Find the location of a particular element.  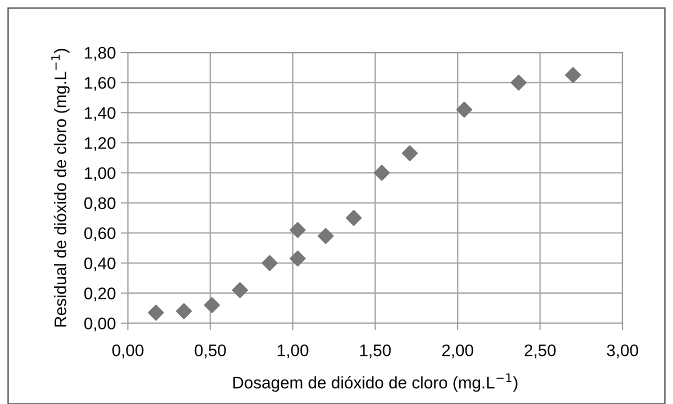

y-axis-title: Residual de dióxido de cloro (mg.L$^{−1}$) is located at coordinates (60, 187).